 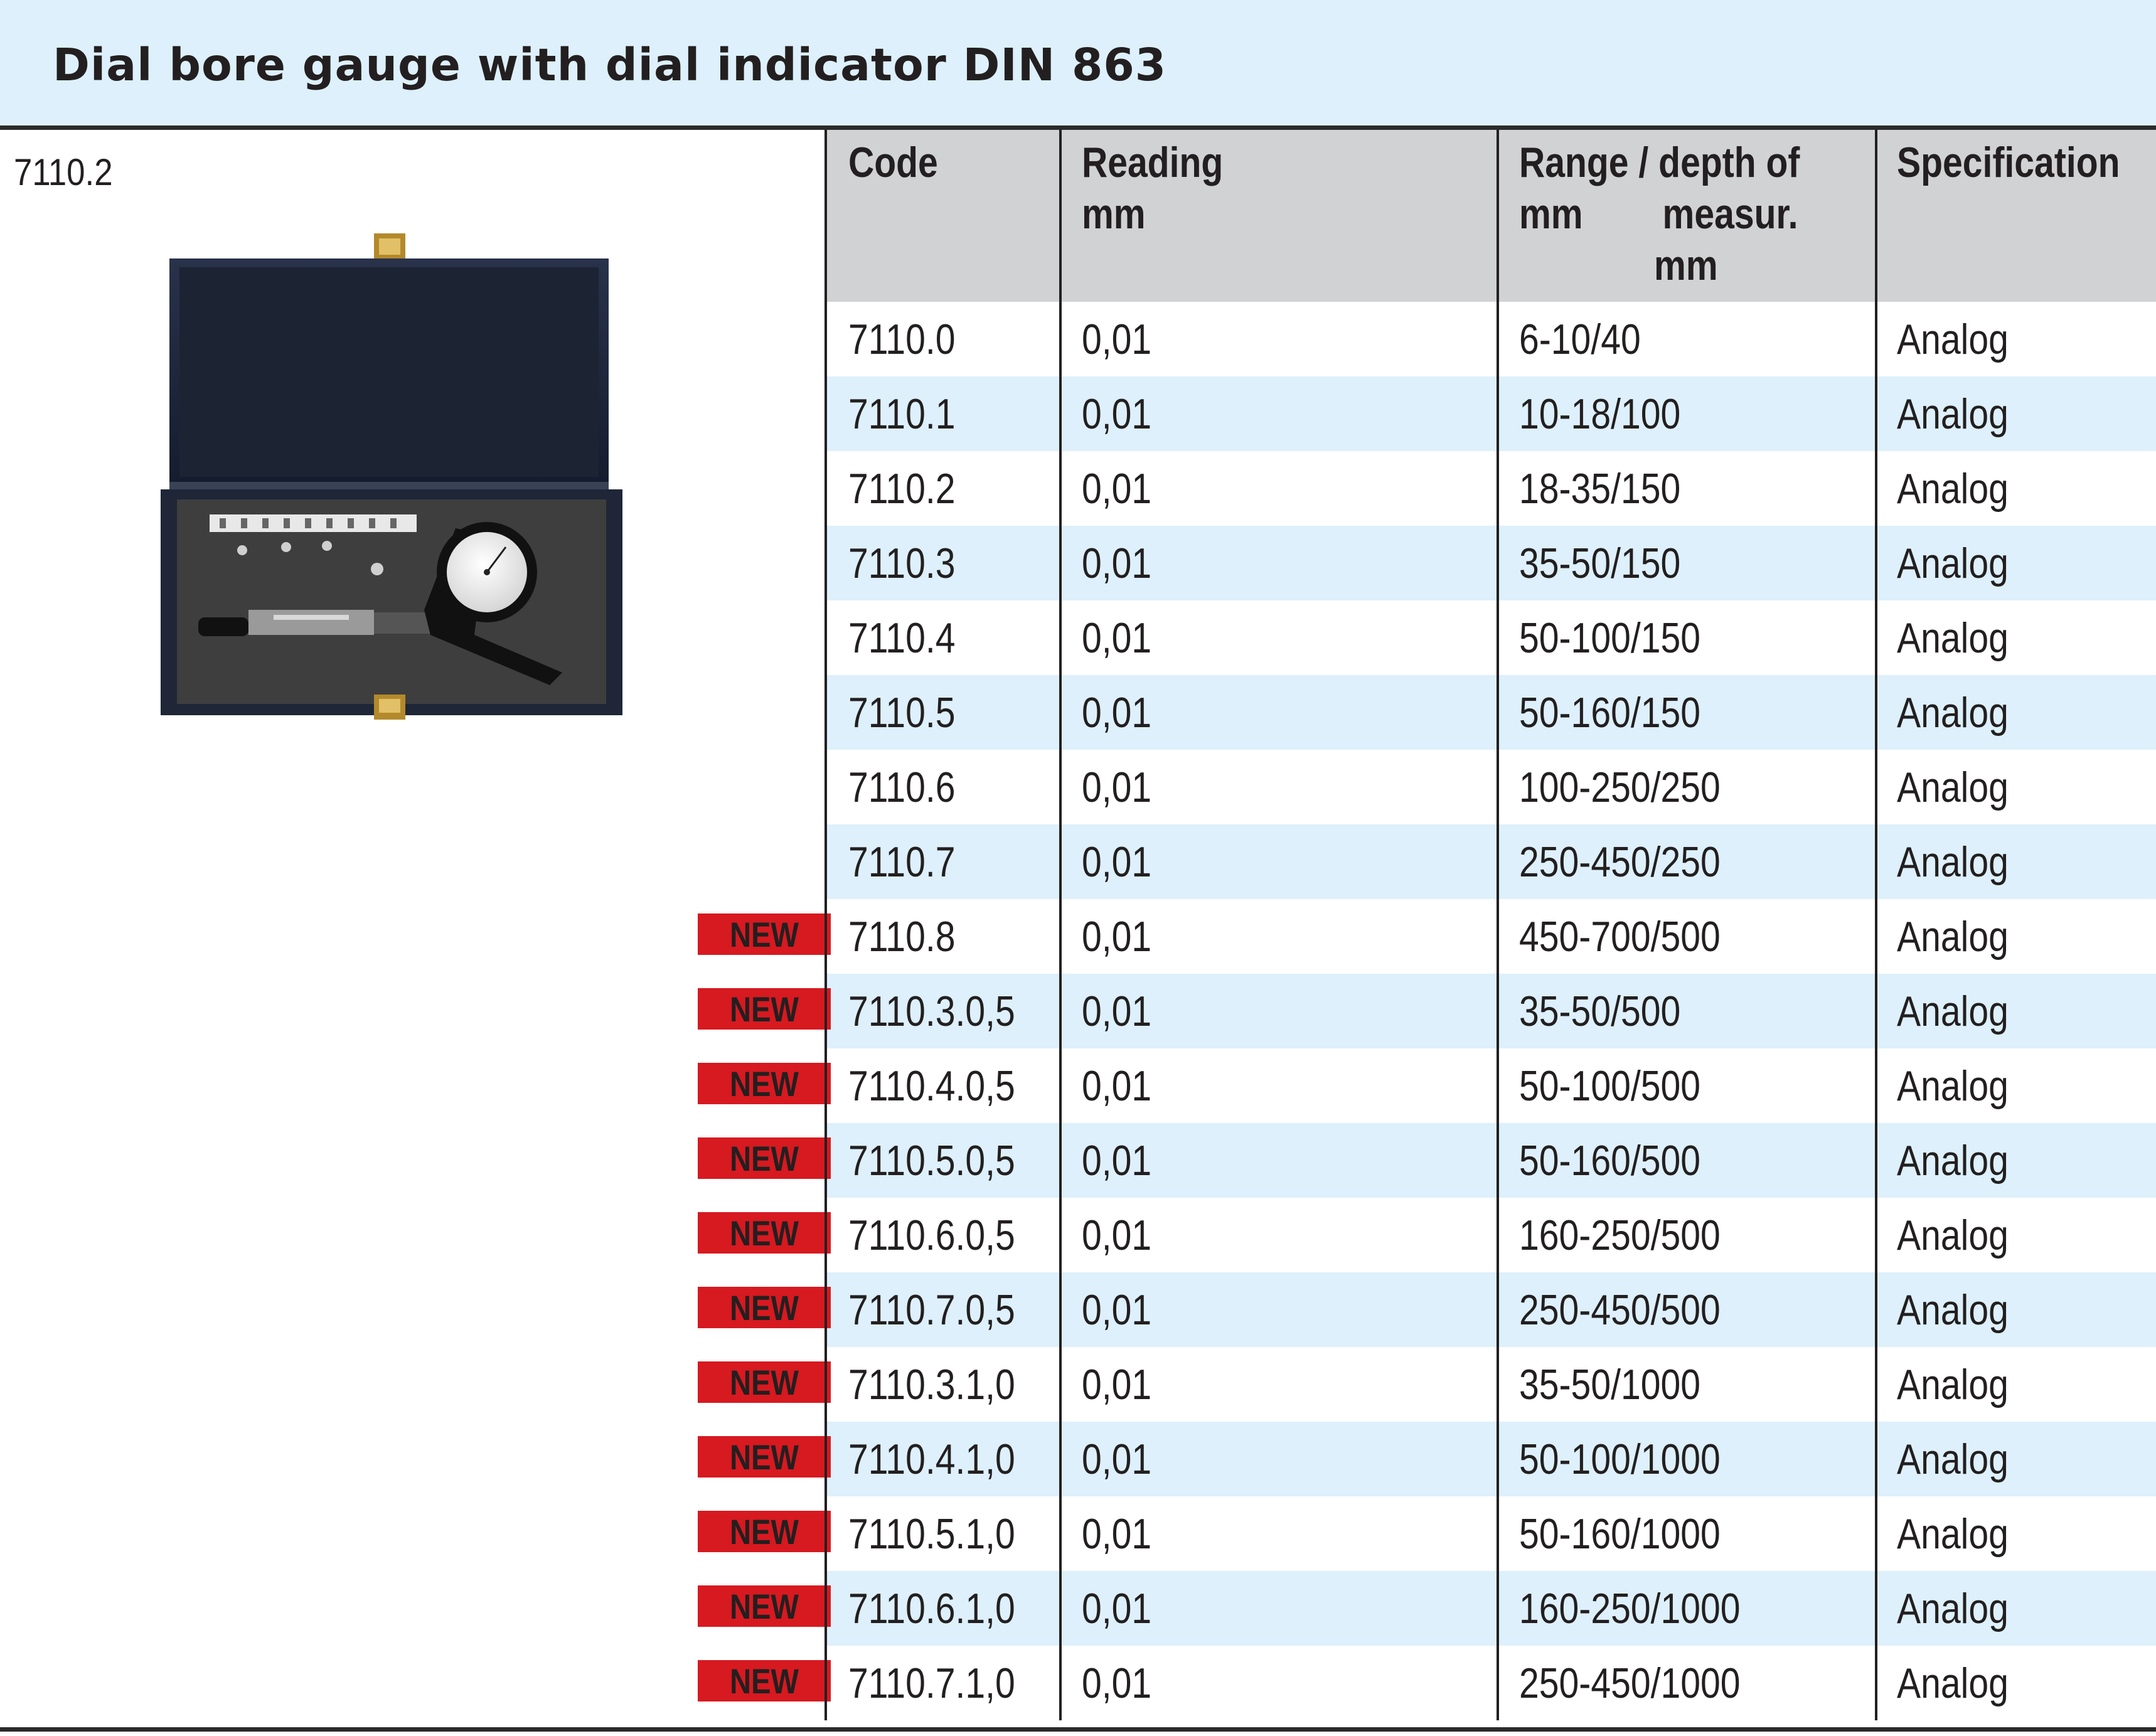 I want to click on table-row: NEW 7110.5.0,5 0,01 50-160/500 Analog, so click(x=1427, y=1160).